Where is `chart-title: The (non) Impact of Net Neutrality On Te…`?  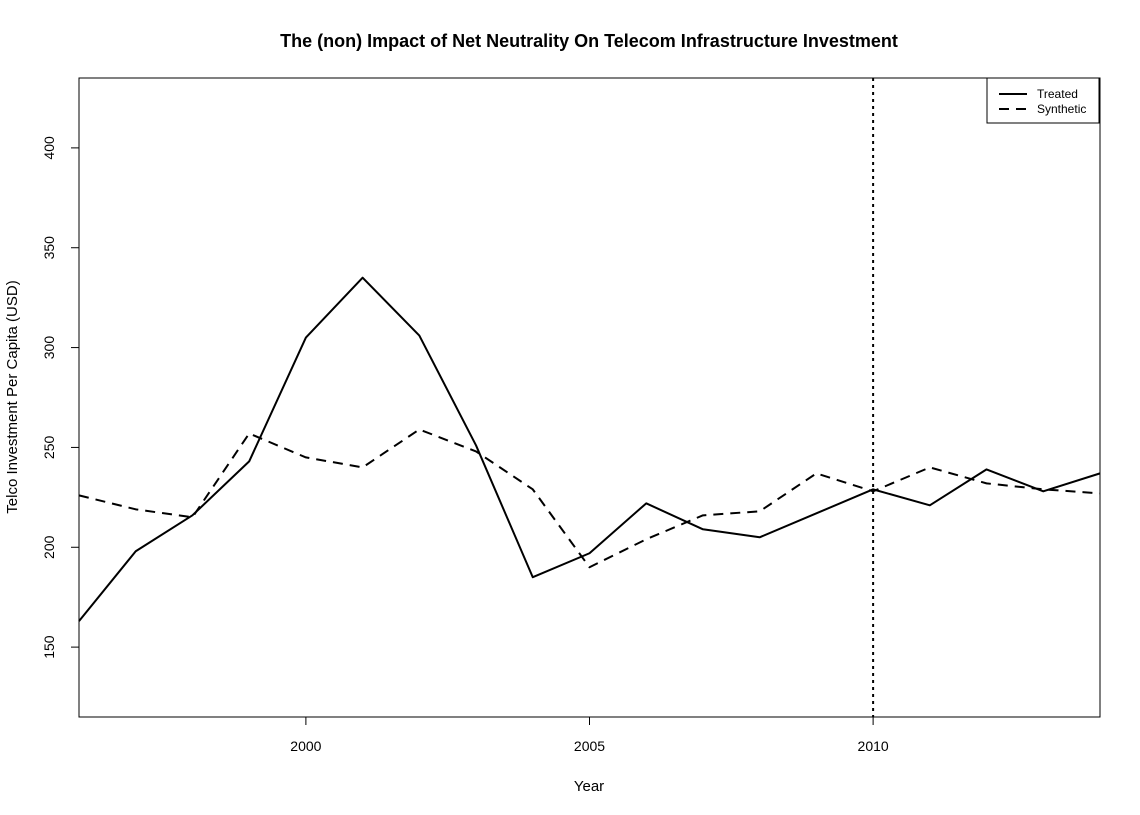
chart-title: The (non) Impact of Net Neutrality On Te… is located at coordinates (589, 41).